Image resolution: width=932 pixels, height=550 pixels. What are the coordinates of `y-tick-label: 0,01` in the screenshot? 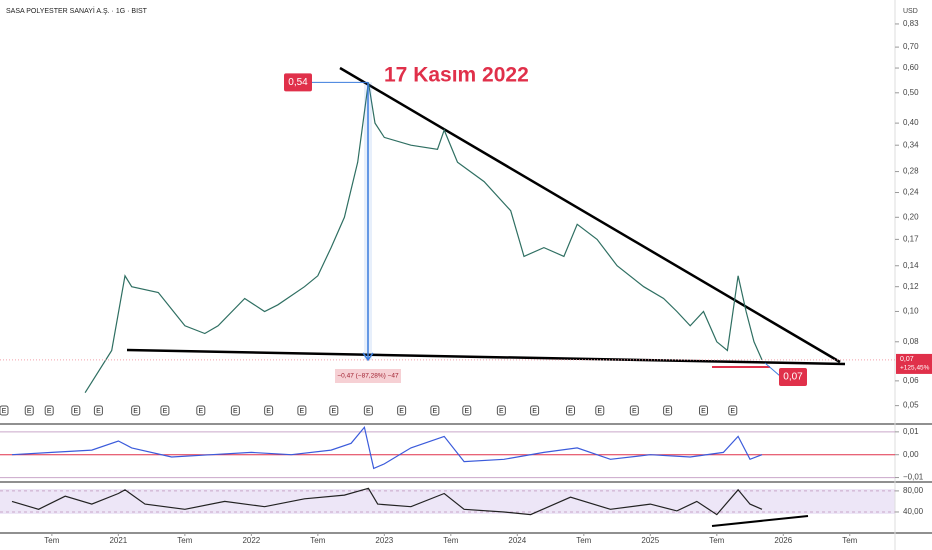 It's located at (911, 431).